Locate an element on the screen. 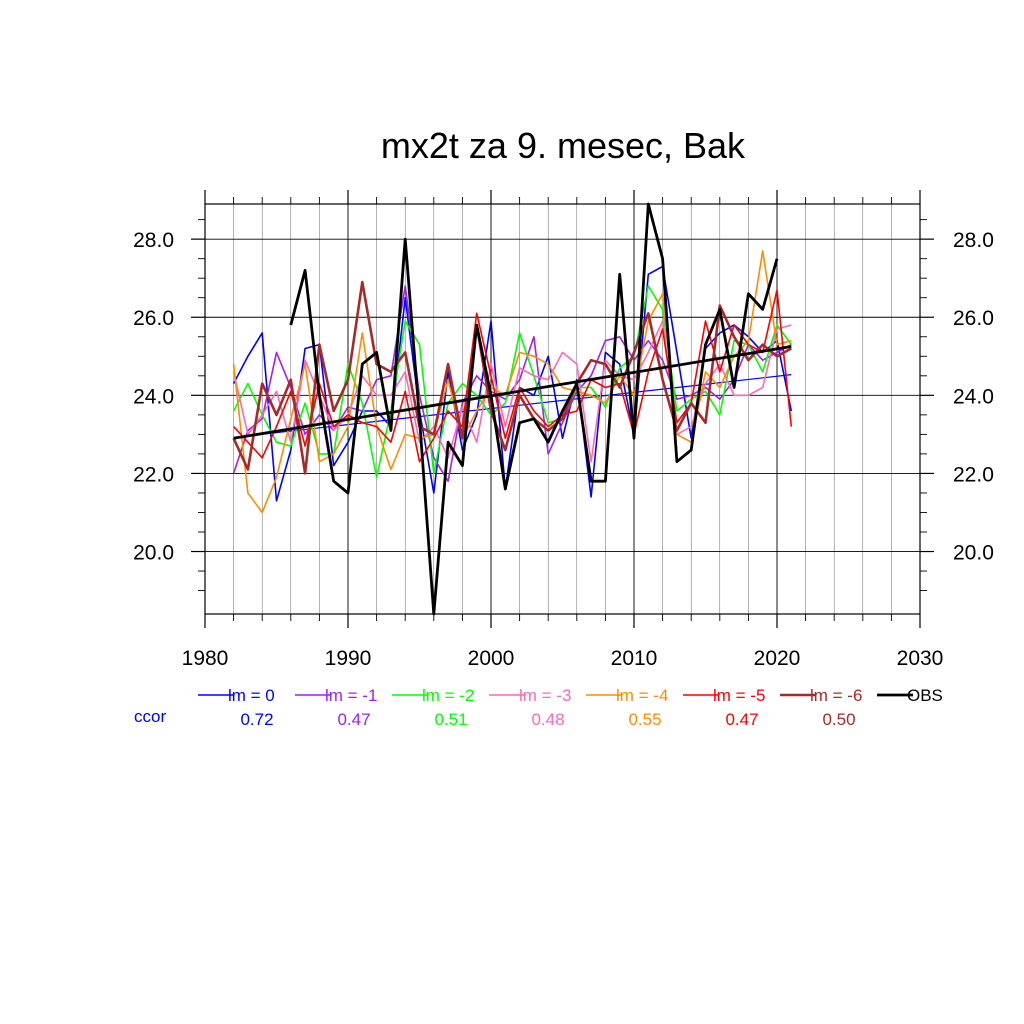 This screenshot has width=1024, height=1024. legend-item: OBS is located at coordinates (910, 695).